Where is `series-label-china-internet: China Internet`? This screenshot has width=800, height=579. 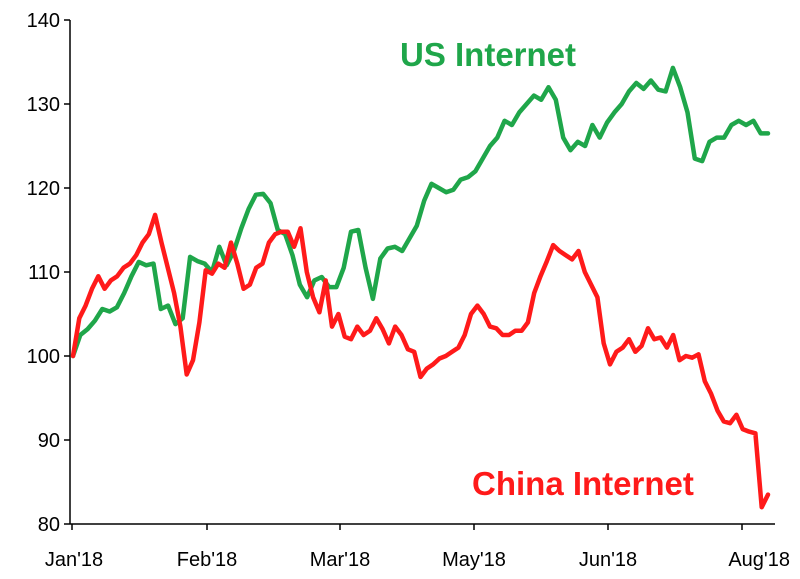 series-label-china-internet: China Internet is located at coordinates (583, 483).